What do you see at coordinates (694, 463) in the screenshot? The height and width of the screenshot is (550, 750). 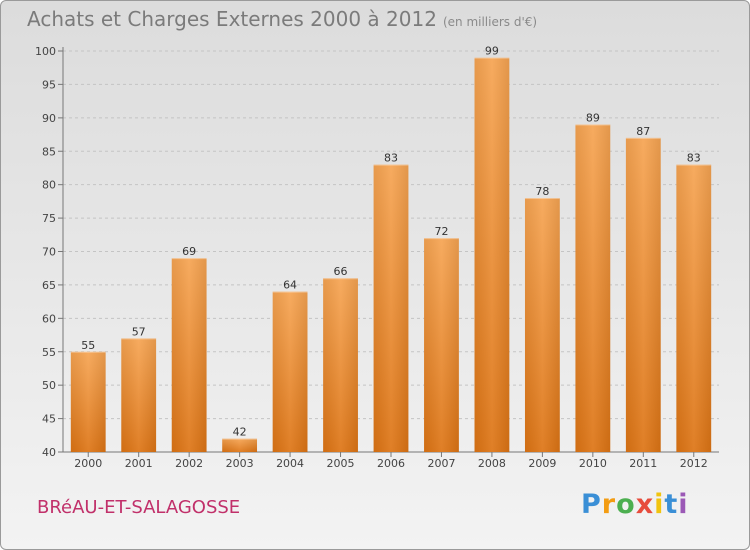 I see `x-tick-label: 2012` at bounding box center [694, 463].